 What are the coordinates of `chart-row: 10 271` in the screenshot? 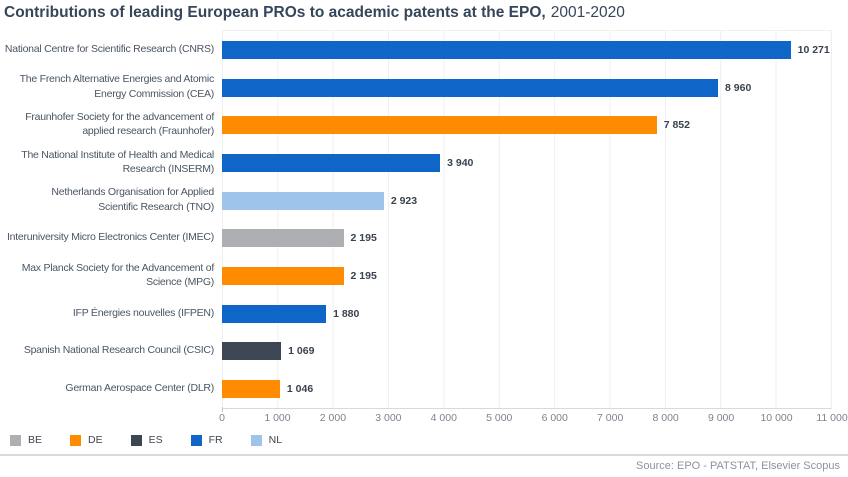 It's located at (526, 50).